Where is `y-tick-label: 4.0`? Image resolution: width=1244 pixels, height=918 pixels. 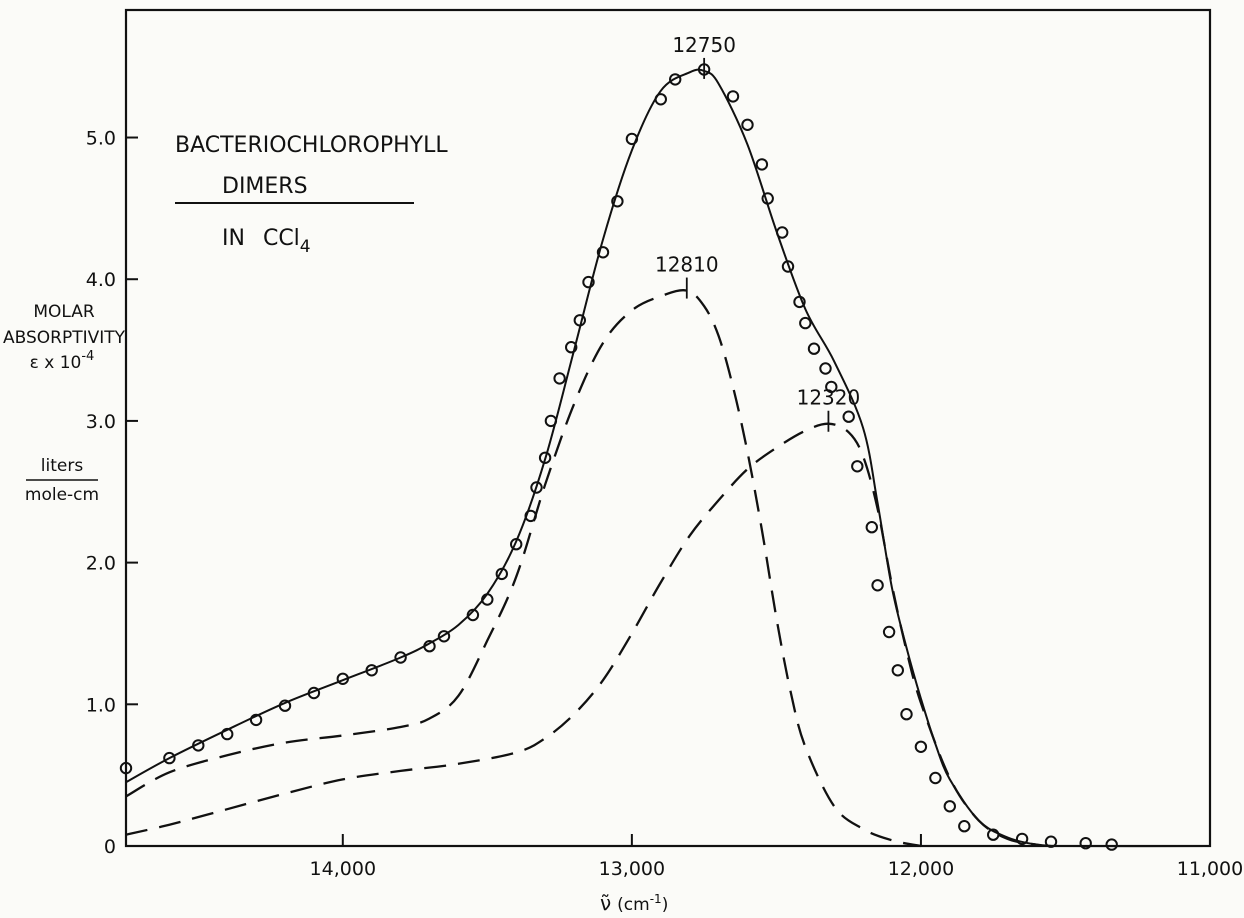
y-tick-label: 4.0 is located at coordinates (101, 280).